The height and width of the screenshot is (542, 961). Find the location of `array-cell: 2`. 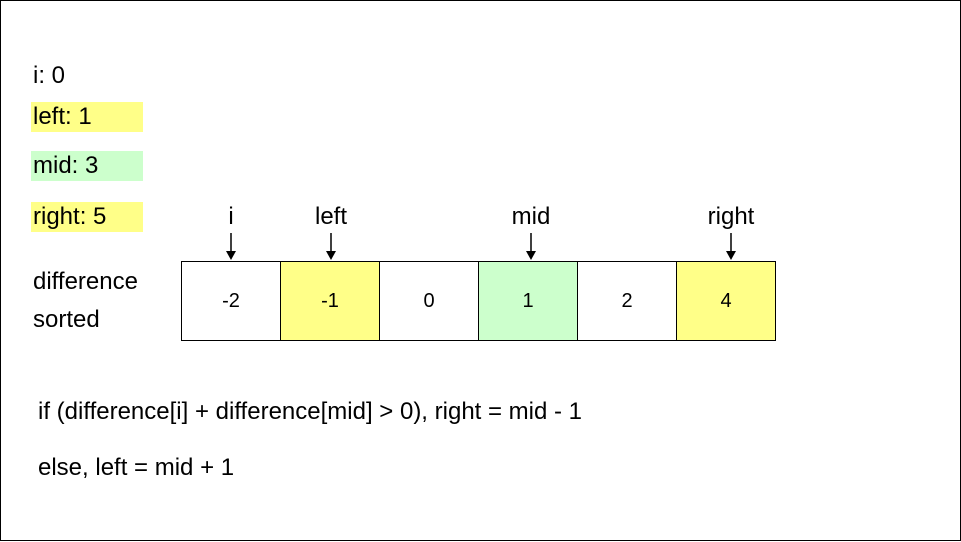

array-cell: 2 is located at coordinates (627, 301).